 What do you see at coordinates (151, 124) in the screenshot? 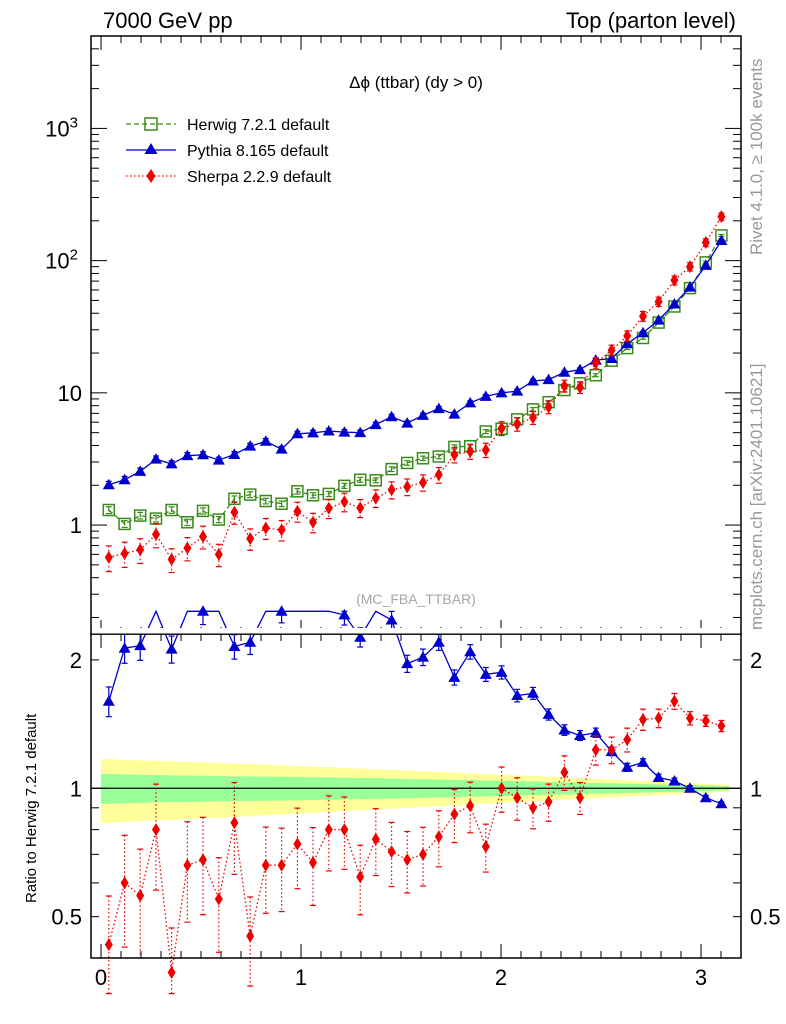
I see `legend-herwig-marker` at bounding box center [151, 124].